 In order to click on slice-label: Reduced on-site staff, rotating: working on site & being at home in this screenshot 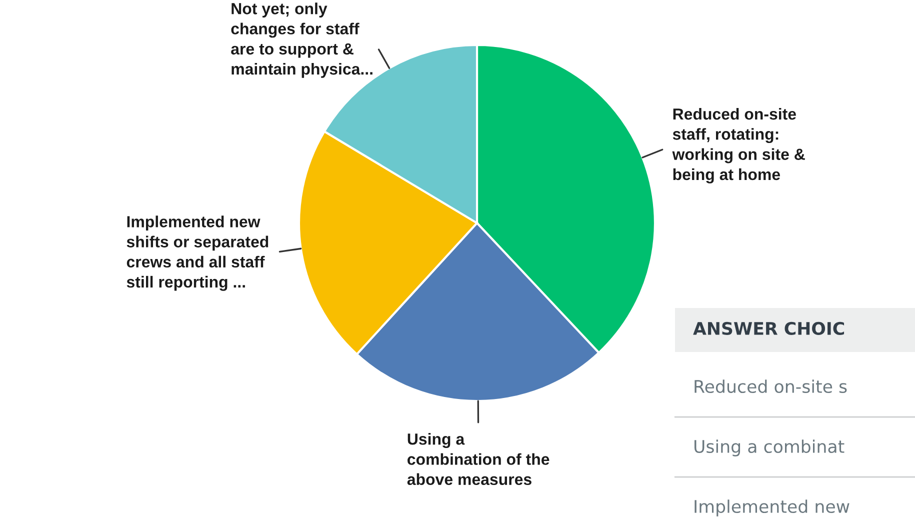, I will do `click(738, 146)`.